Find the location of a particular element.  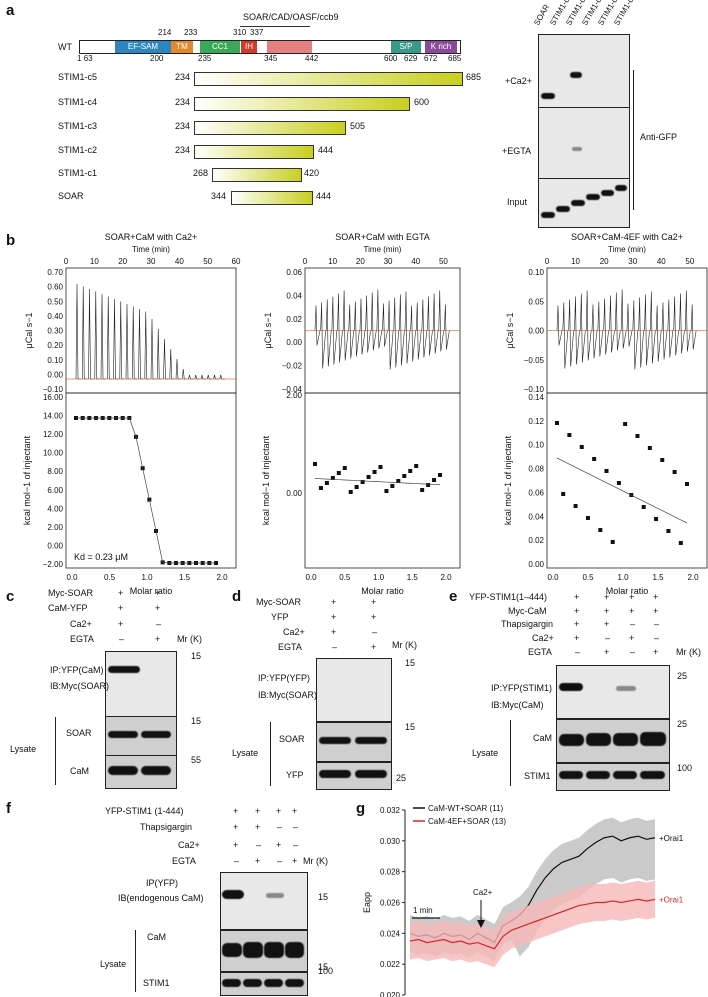

domain-tm: TM is located at coordinates (182, 47).